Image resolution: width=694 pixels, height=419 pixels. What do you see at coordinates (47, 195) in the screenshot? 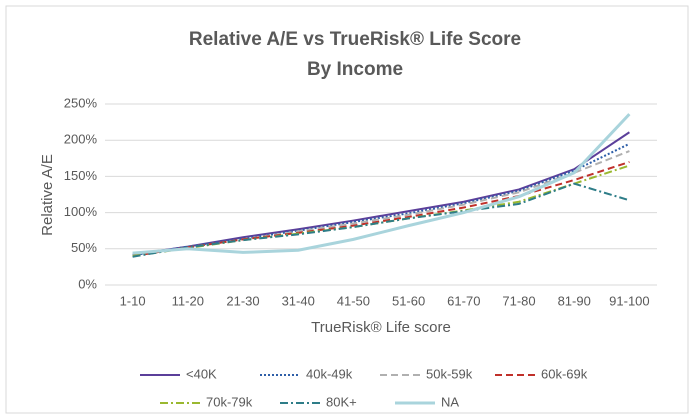
I see `y-axis-label: Relative A/E` at bounding box center [47, 195].